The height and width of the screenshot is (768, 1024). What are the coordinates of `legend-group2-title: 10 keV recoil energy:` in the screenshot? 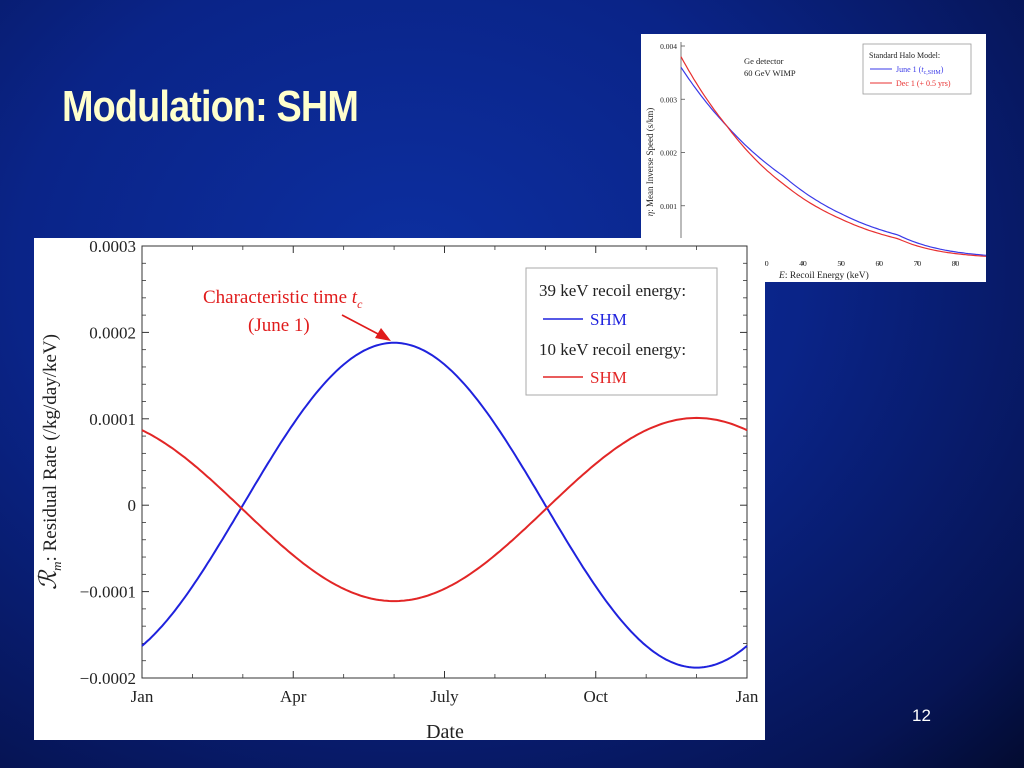 It's located at (612, 349).